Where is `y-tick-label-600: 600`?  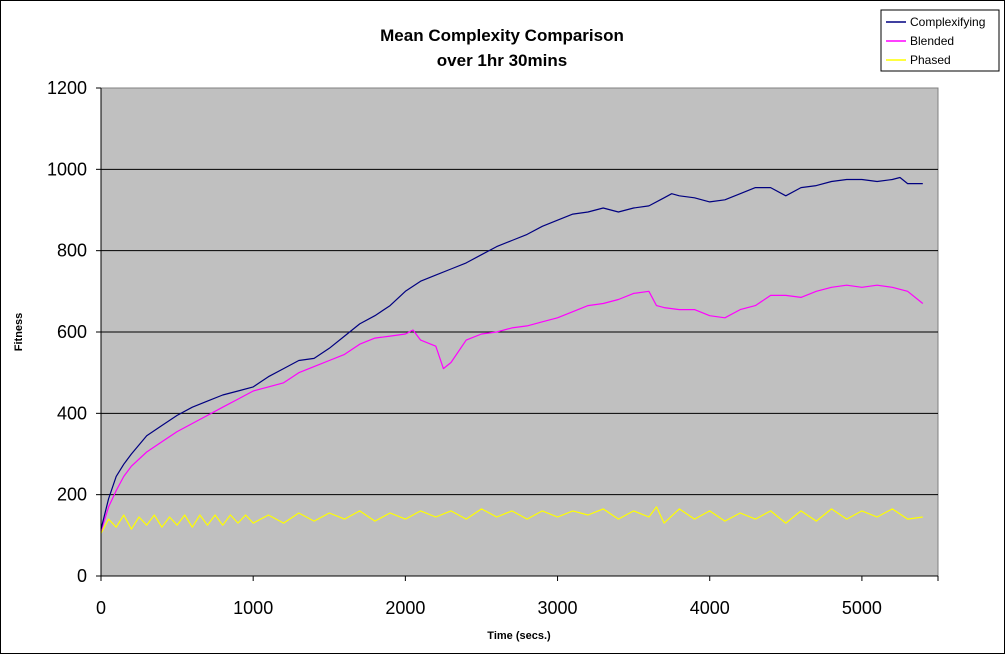
y-tick-label-600: 600 is located at coordinates (72, 332).